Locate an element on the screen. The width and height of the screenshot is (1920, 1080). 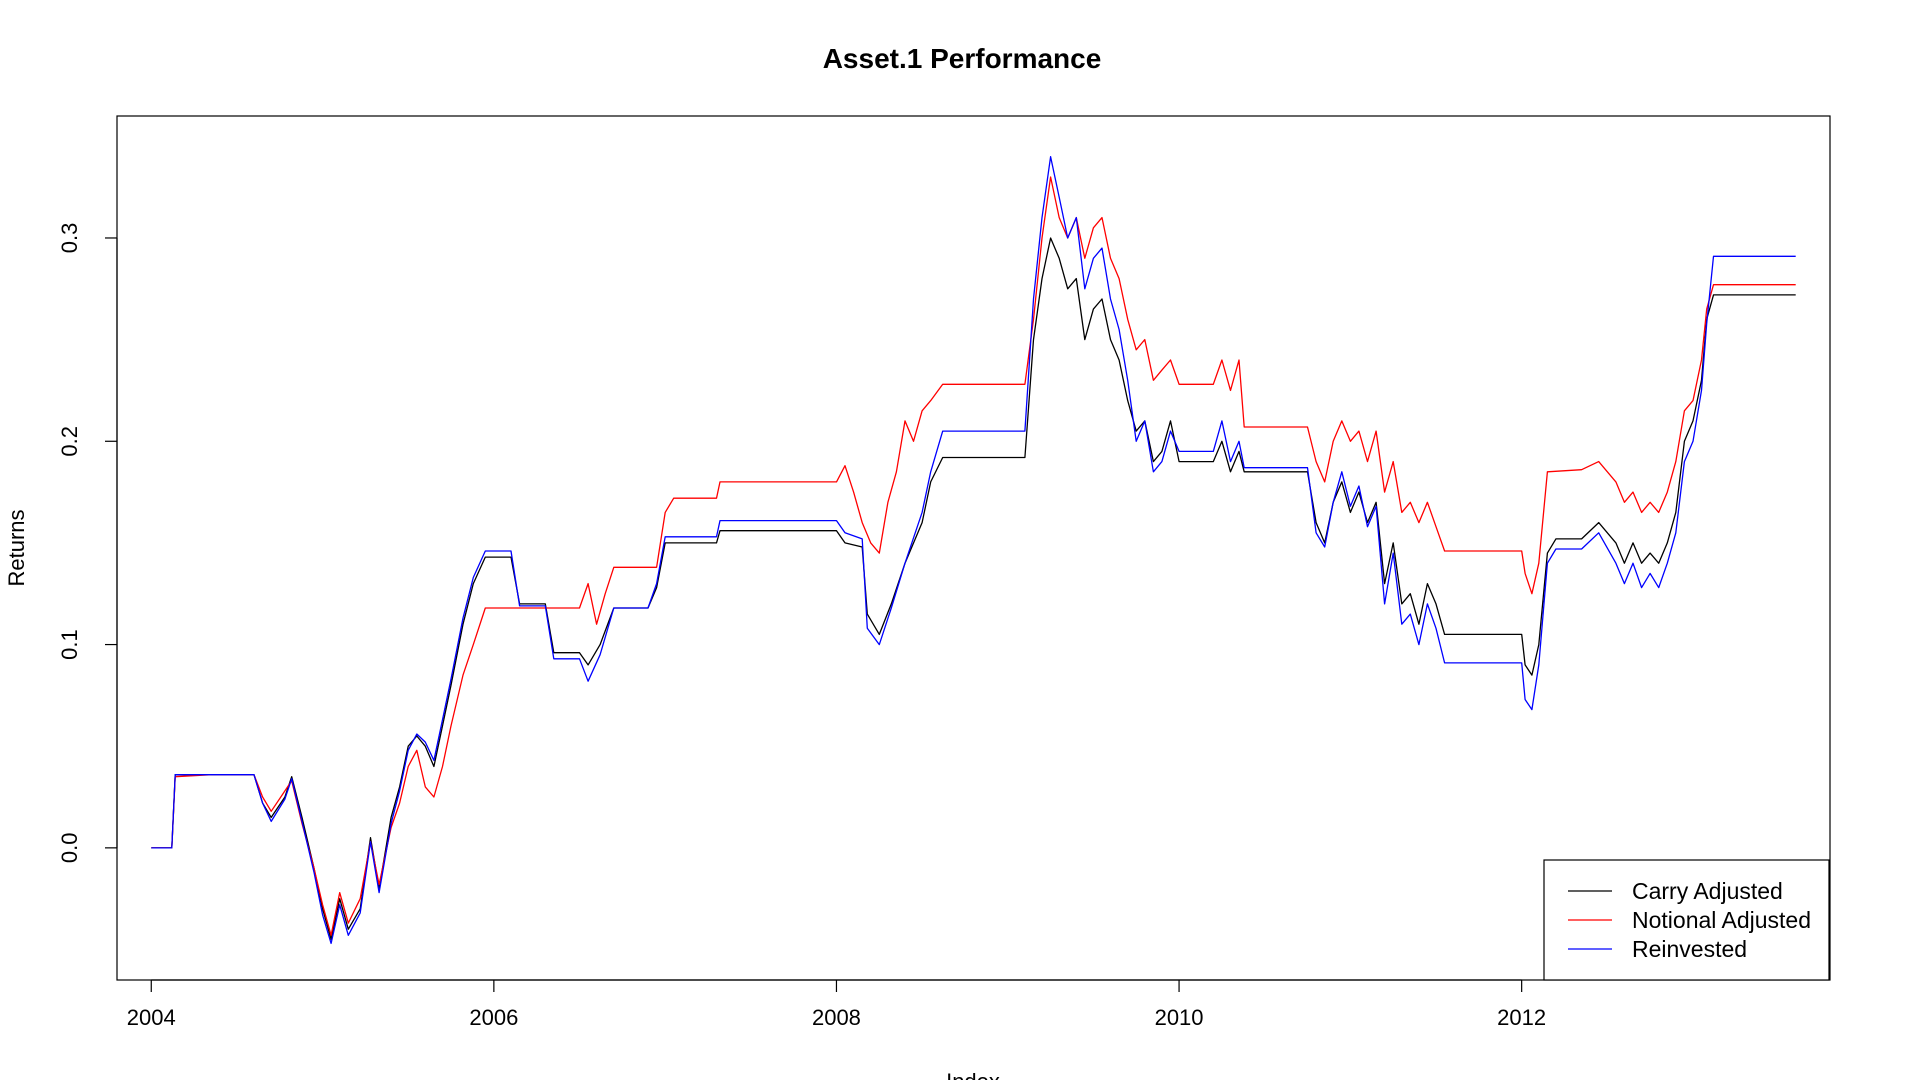
legend-label-reinvested: Reinvested is located at coordinates (1689, 949).